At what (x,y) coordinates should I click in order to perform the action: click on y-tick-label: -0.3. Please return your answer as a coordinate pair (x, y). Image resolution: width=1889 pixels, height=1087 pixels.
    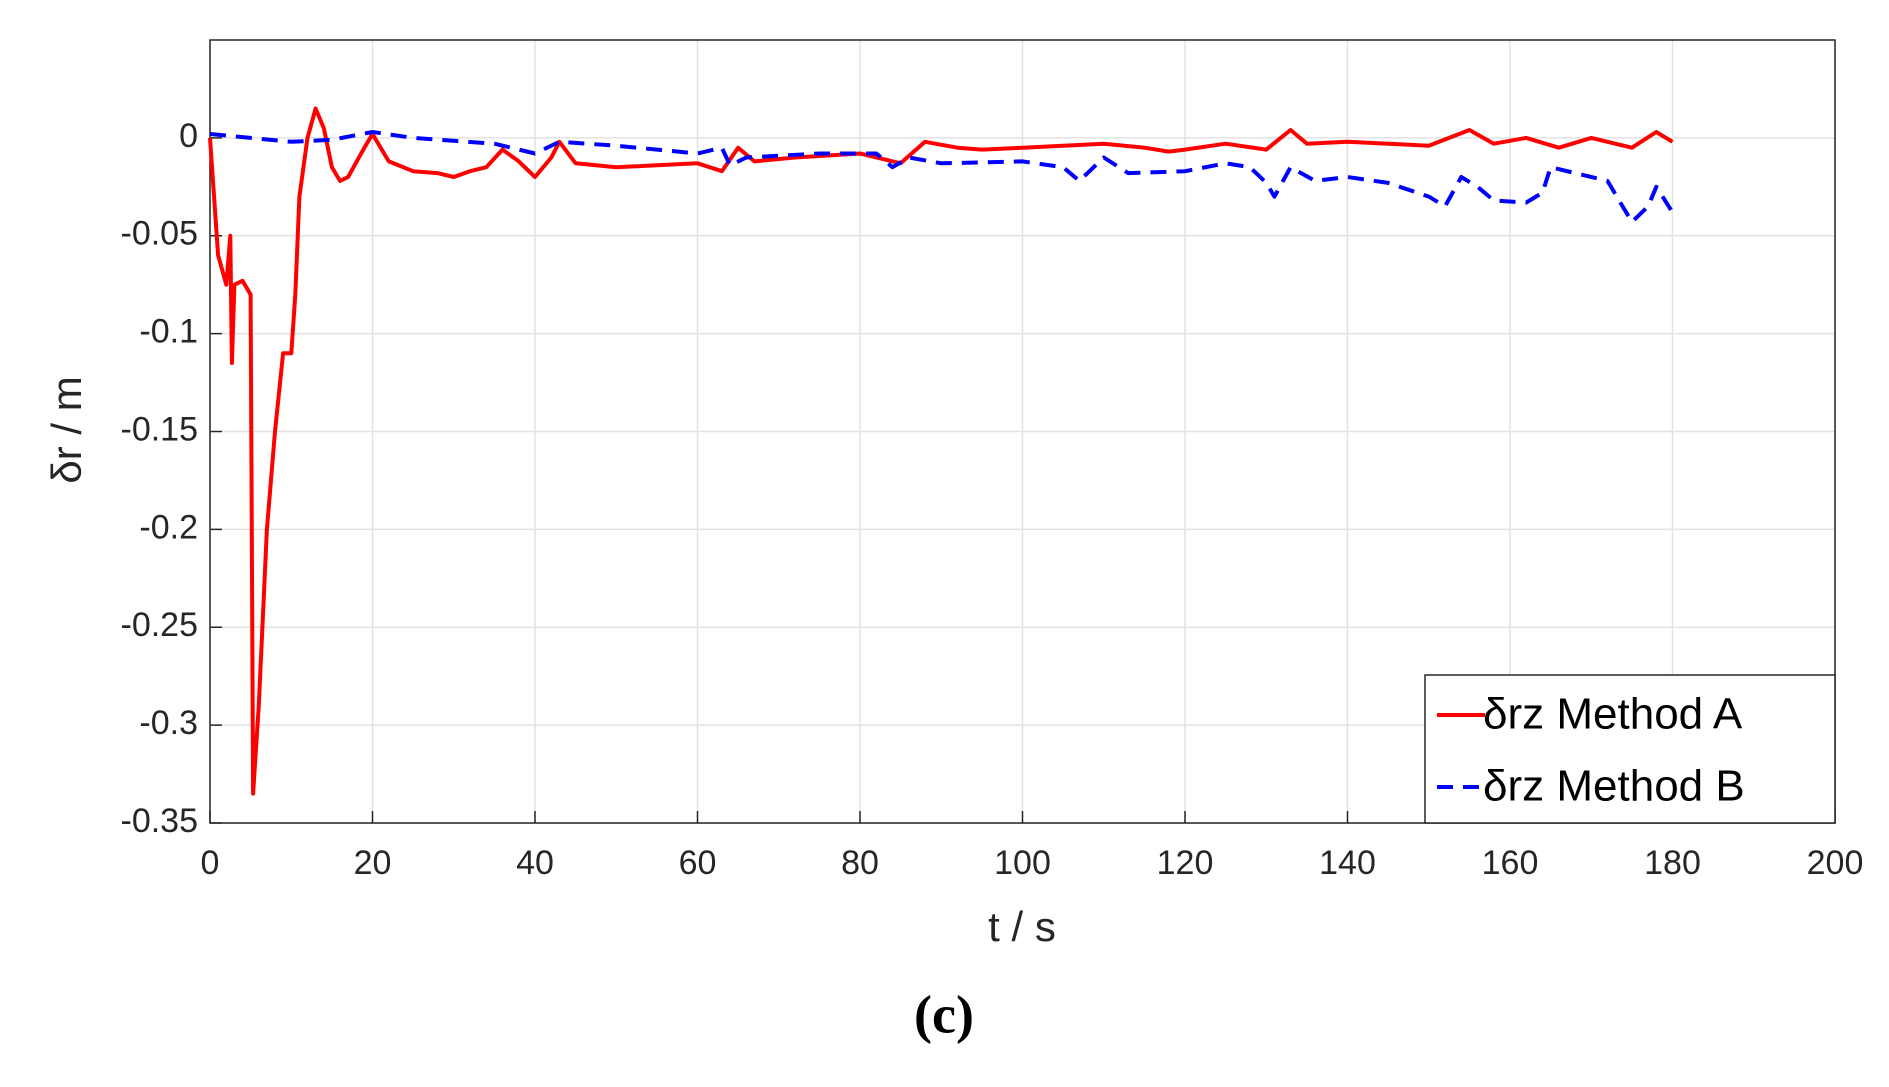
    Looking at the image, I should click on (168, 723).